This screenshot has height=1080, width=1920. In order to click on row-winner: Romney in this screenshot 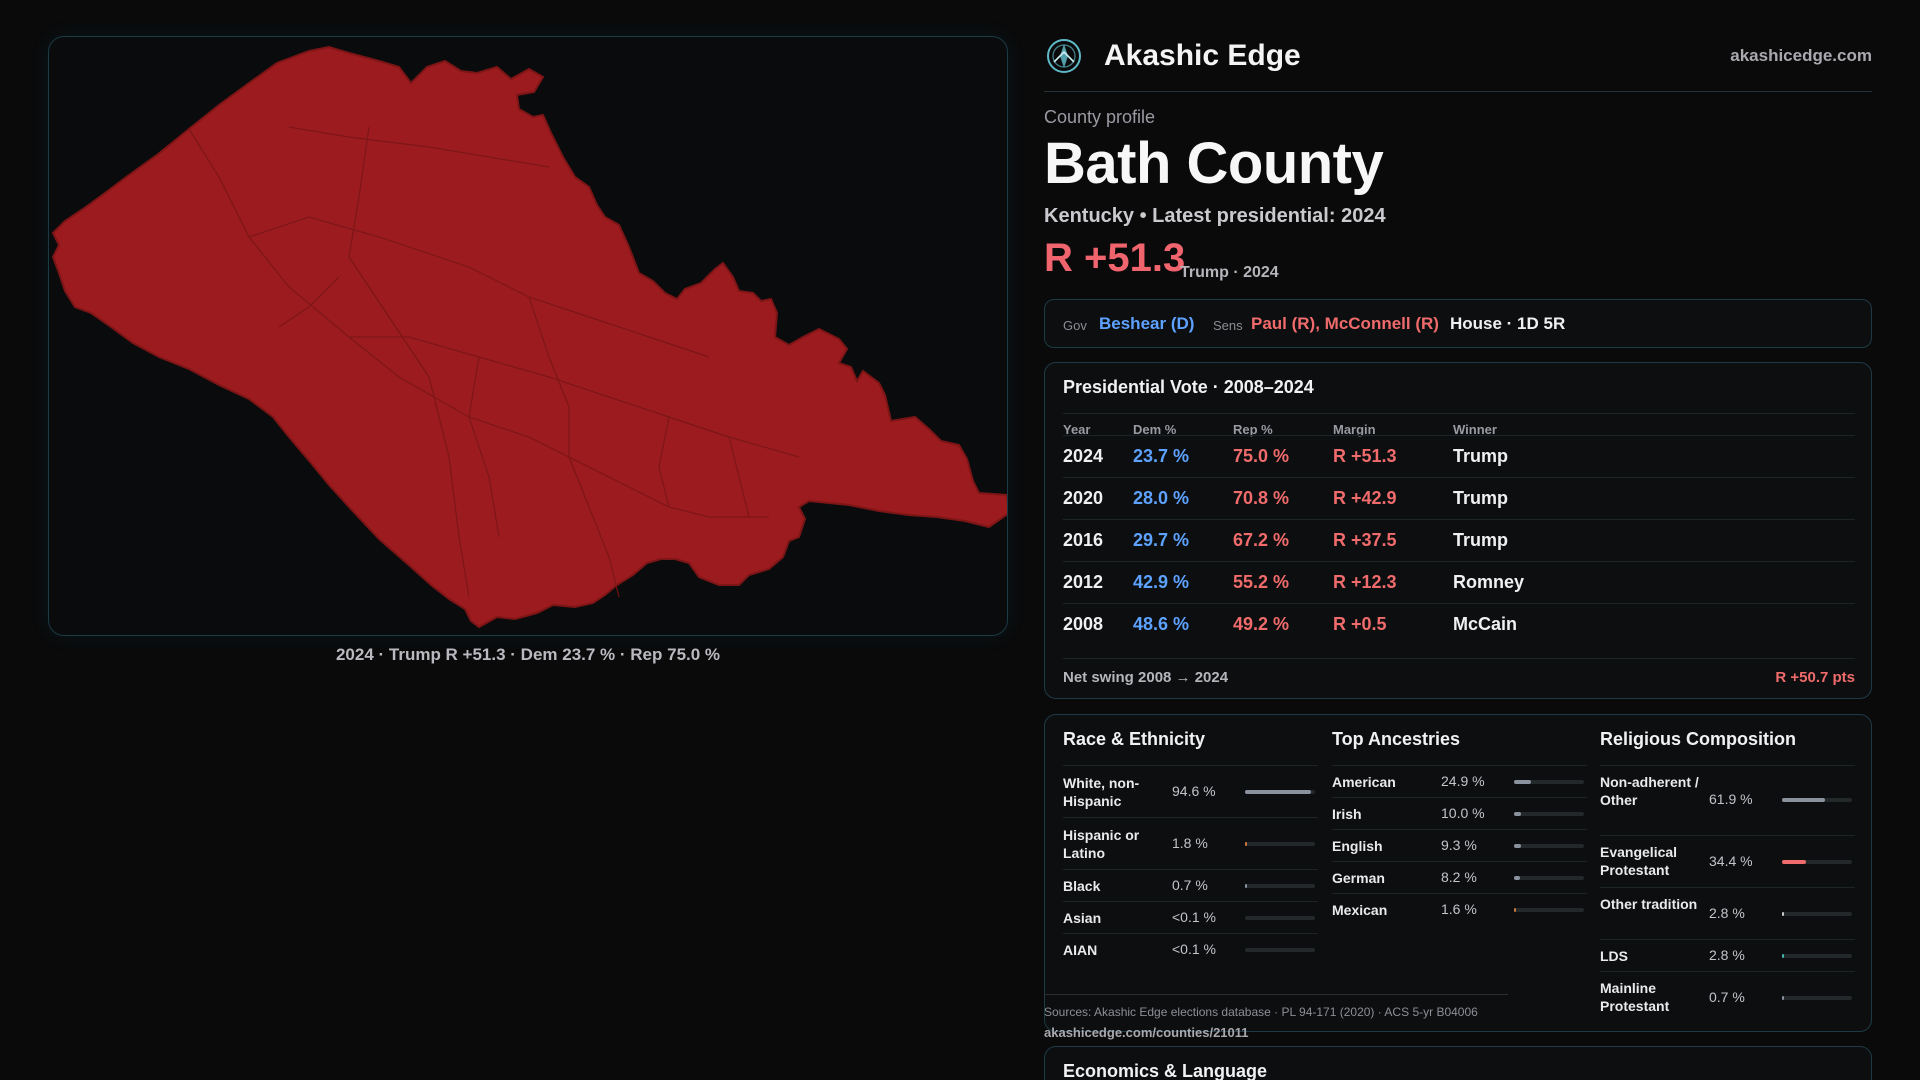, I will do `click(1489, 582)`.